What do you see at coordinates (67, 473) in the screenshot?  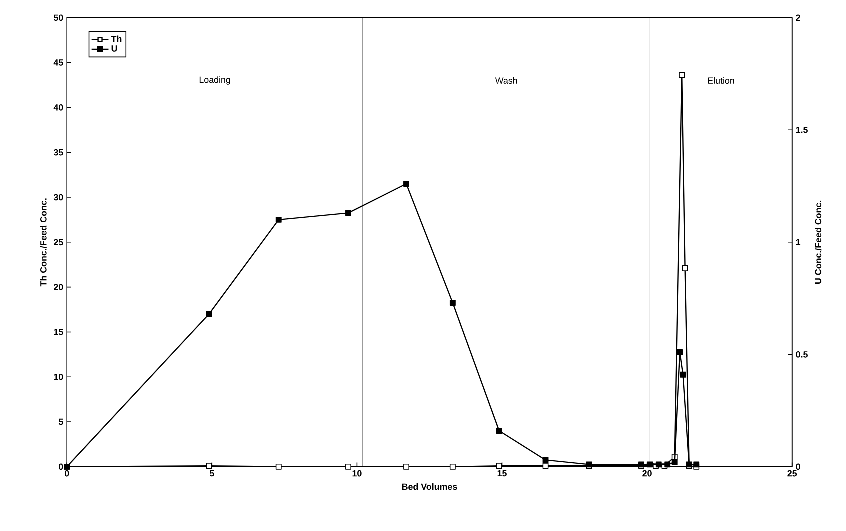 I see `x-tick-label: 0` at bounding box center [67, 473].